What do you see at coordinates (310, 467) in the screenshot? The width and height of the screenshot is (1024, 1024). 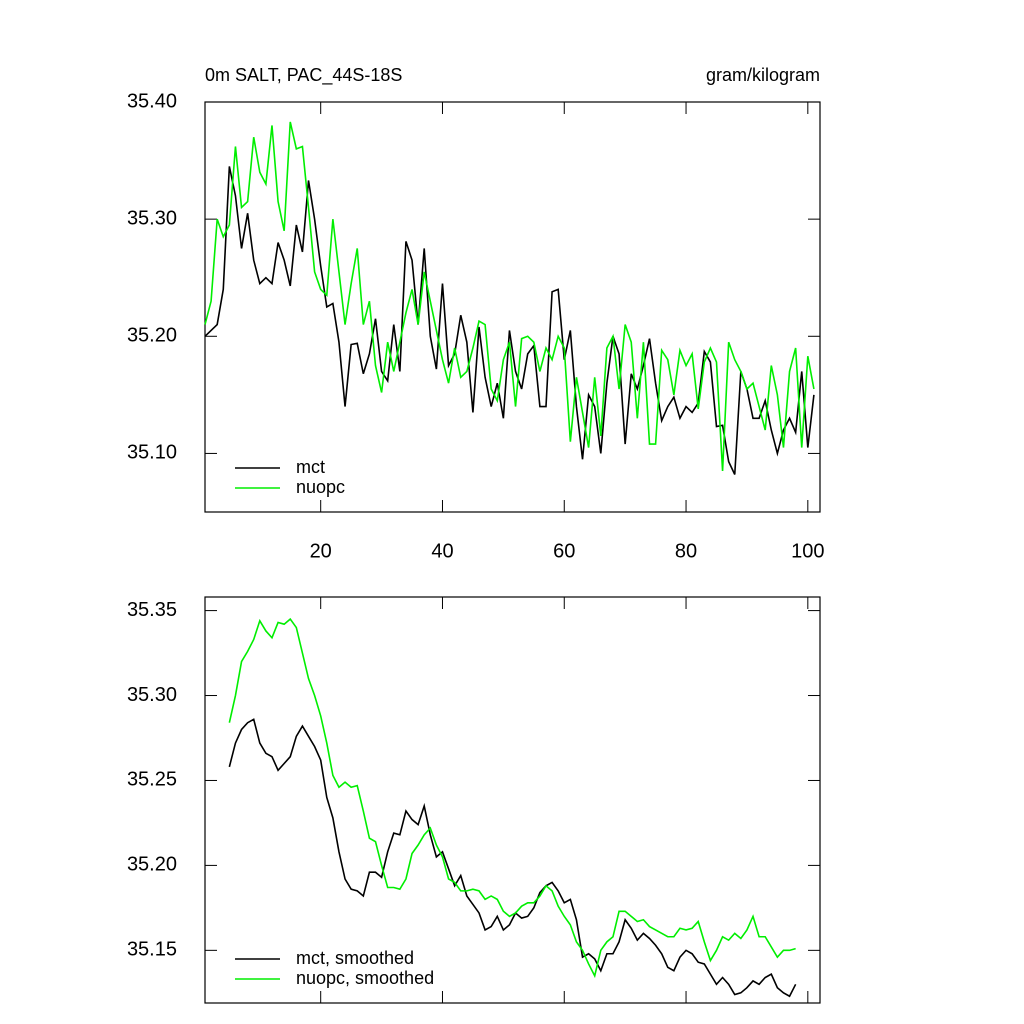 I see `legend-label: mct` at bounding box center [310, 467].